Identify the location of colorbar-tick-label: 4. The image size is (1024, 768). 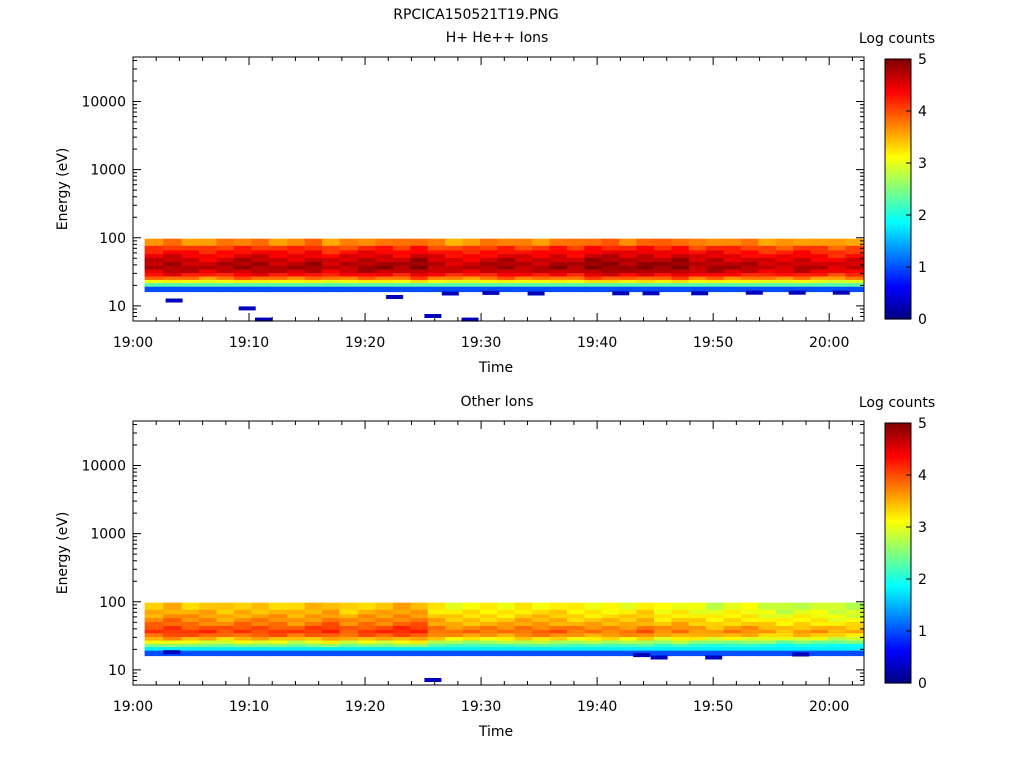
(922, 112).